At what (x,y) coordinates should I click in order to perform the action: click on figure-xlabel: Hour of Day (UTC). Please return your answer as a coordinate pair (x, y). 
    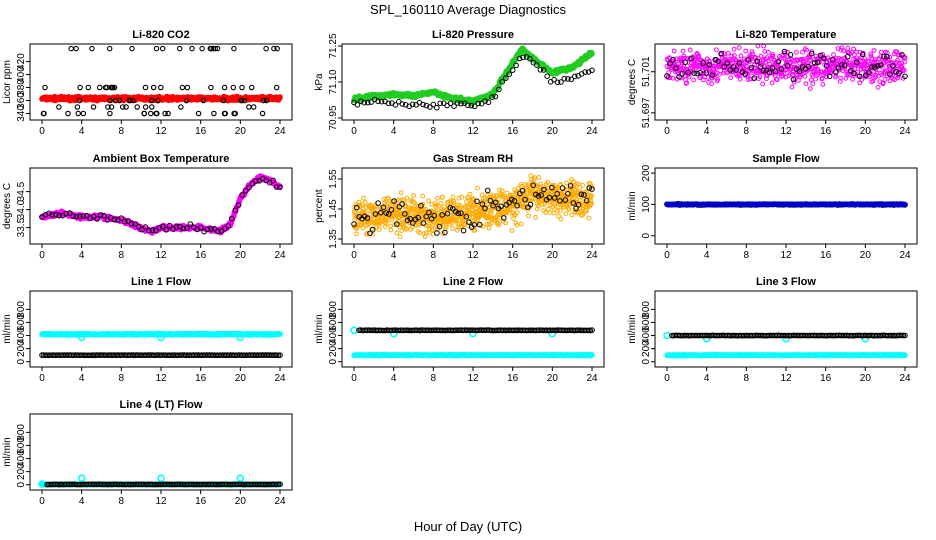
    Looking at the image, I should click on (468, 526).